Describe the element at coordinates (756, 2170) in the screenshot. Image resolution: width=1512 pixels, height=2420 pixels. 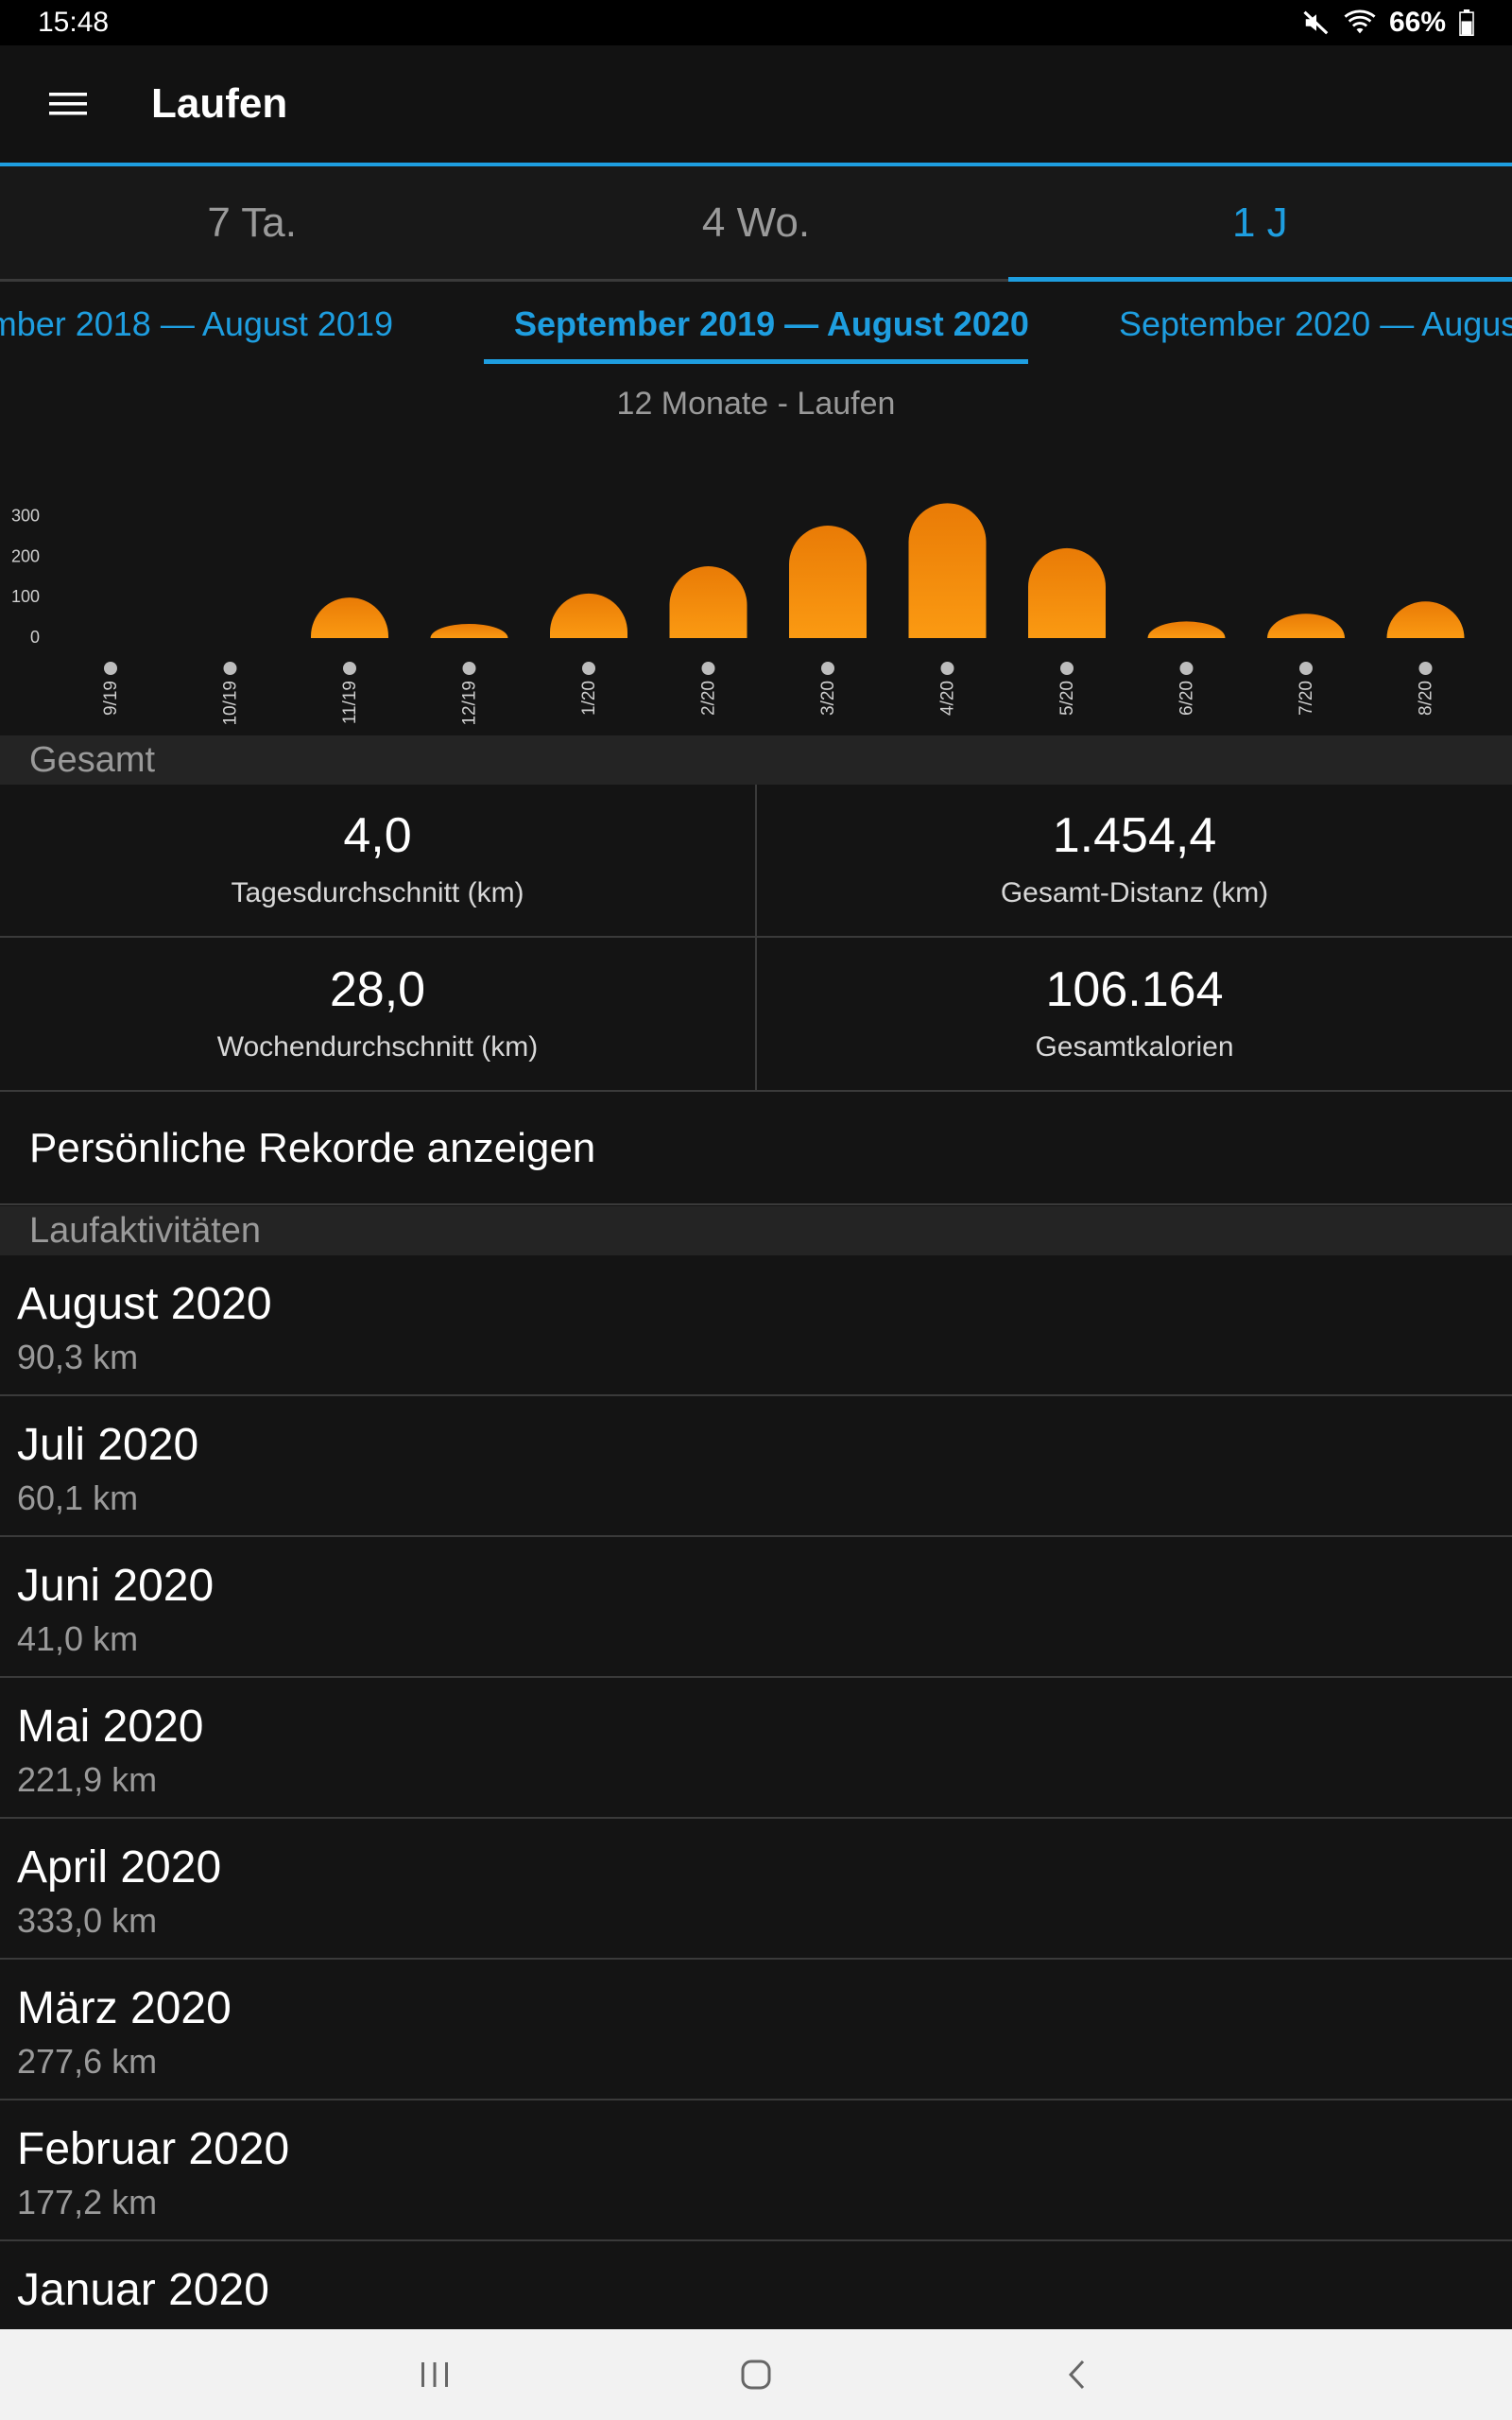
I see `list-item: Februar 2020 177,2 km` at that location.